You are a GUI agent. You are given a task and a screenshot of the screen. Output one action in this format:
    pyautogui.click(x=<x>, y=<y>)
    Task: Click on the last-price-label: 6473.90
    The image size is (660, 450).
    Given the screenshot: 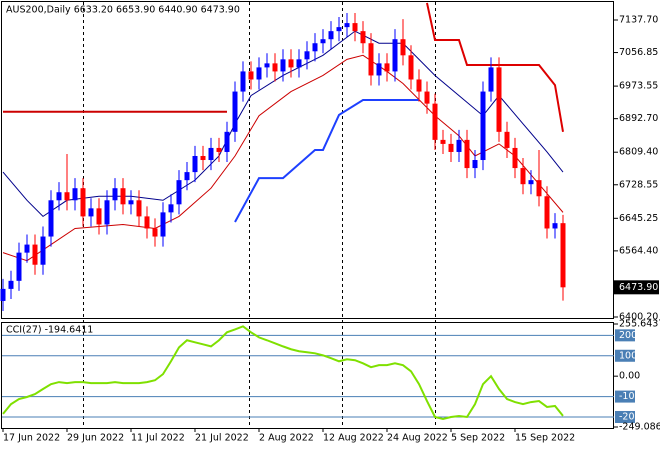 What is the action you would take?
    pyautogui.click(x=638, y=287)
    